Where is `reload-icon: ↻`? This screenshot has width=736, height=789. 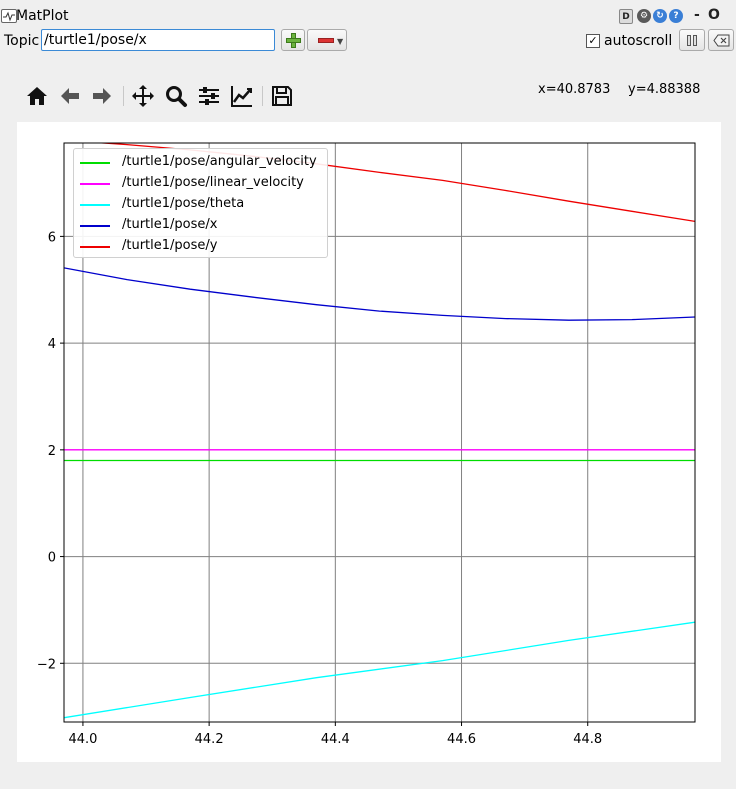 reload-icon: ↻ is located at coordinates (660, 16).